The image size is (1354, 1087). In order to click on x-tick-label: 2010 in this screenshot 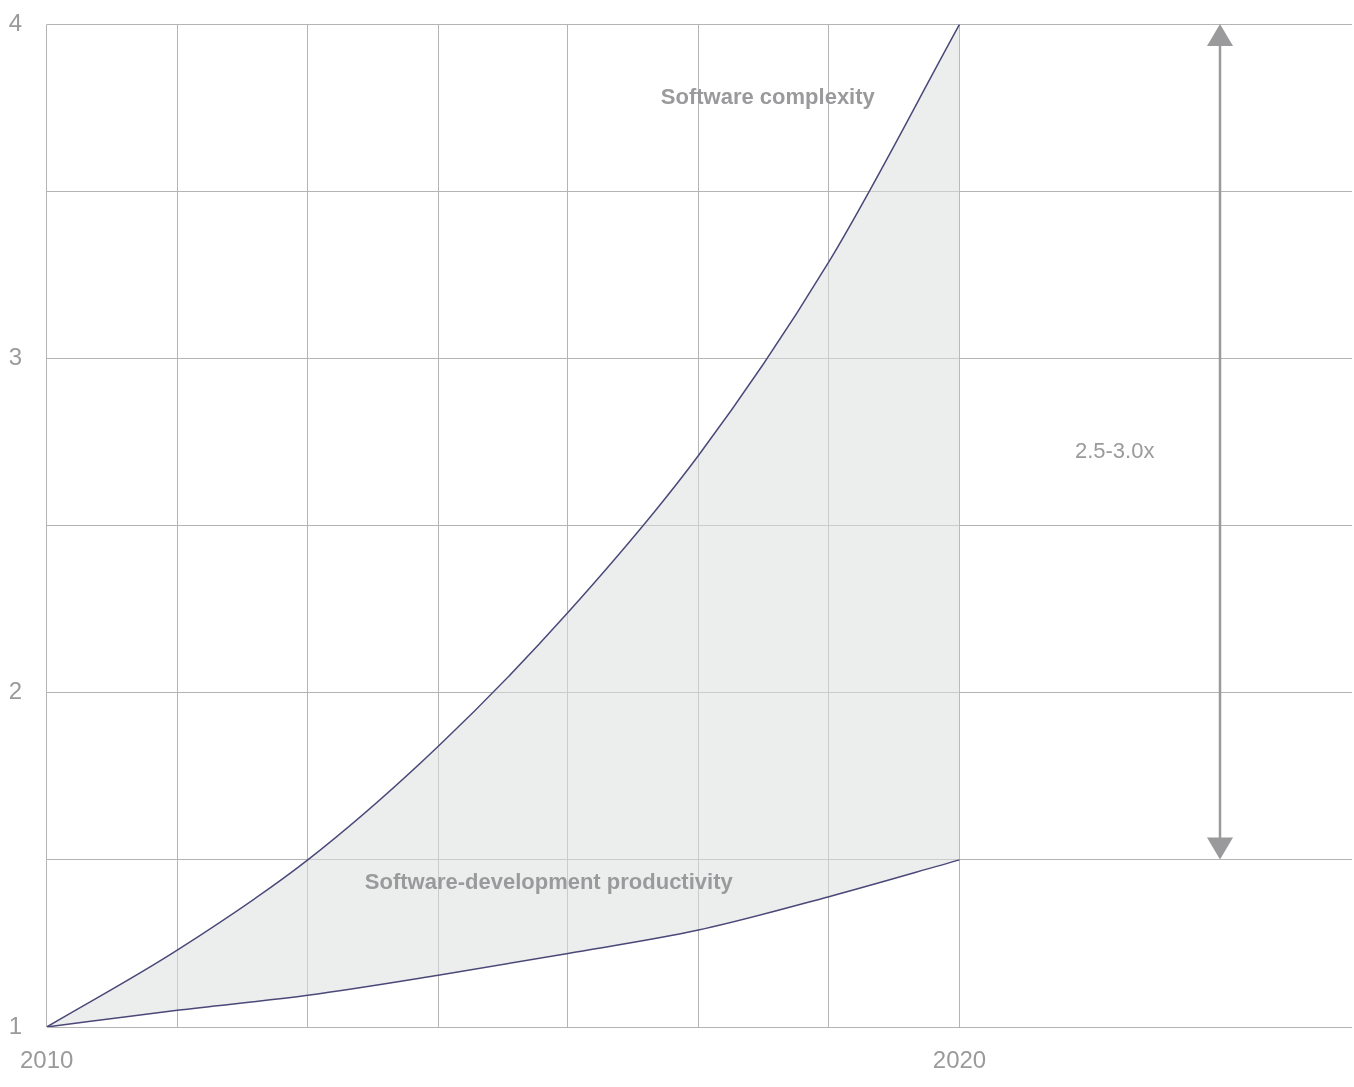, I will do `click(47, 1060)`.